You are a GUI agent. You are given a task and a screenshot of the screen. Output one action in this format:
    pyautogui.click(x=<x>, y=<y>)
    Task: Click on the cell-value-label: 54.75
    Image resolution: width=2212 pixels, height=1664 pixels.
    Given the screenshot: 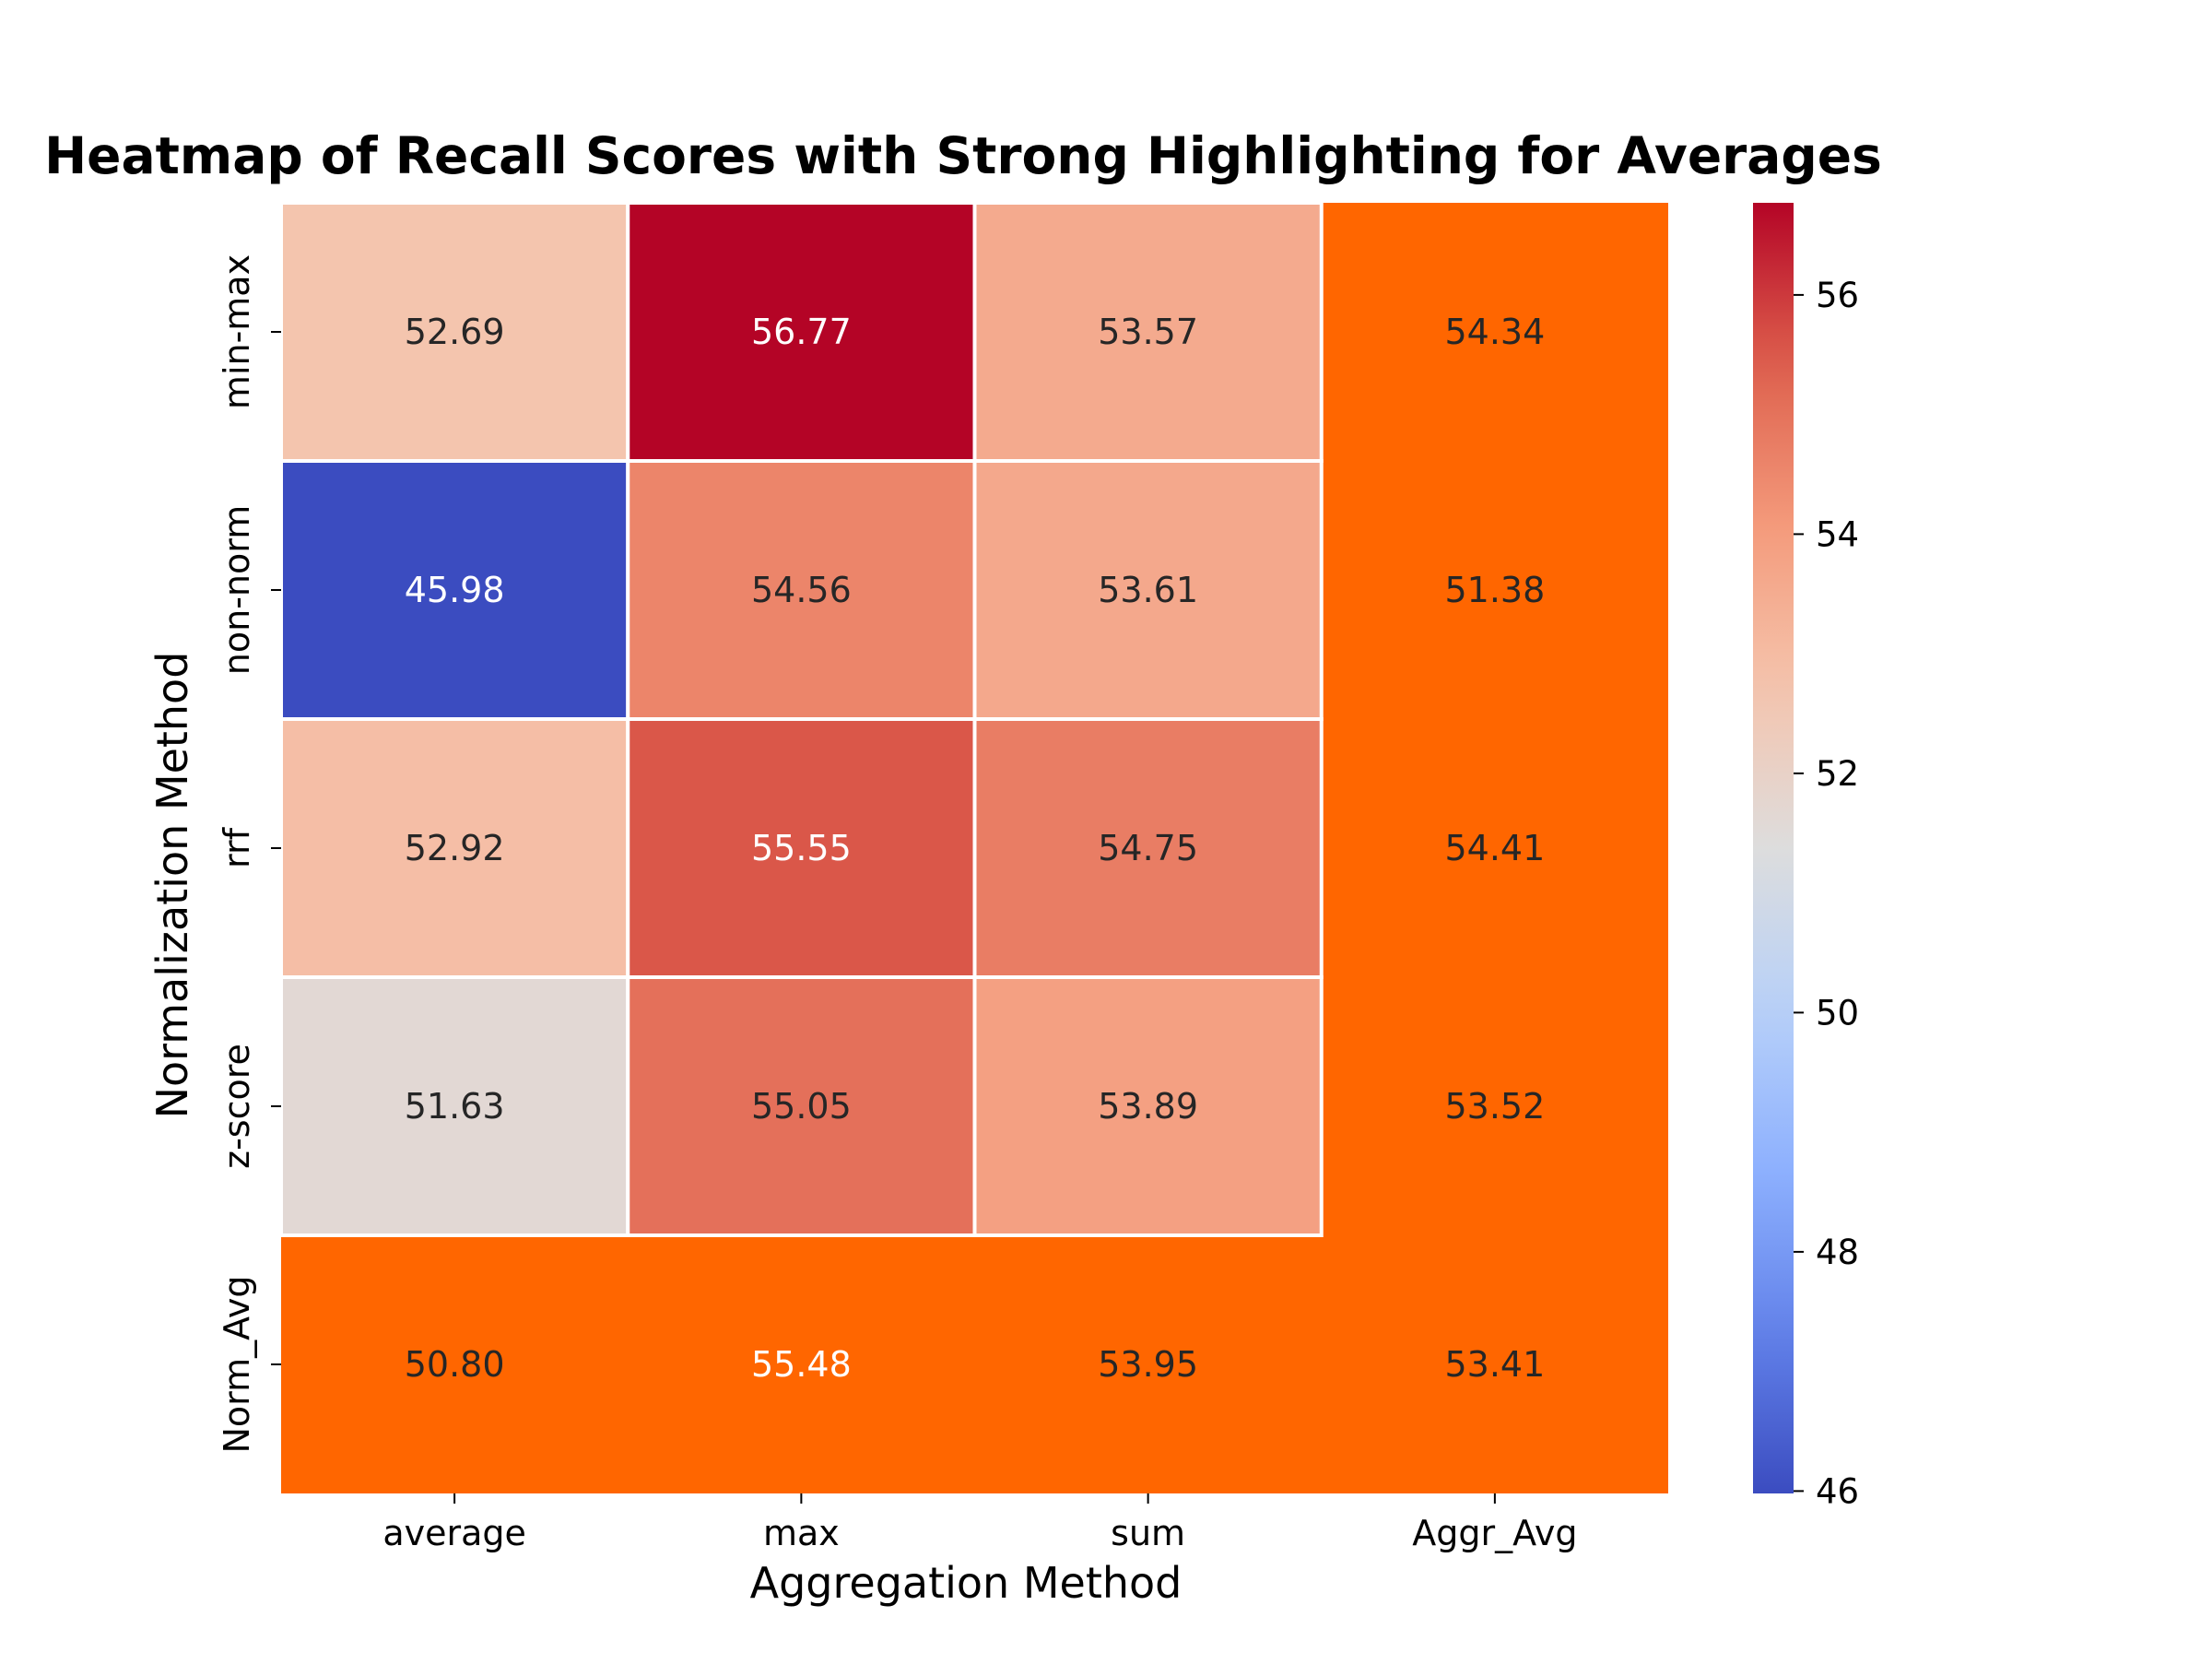 What is the action you would take?
    pyautogui.click(x=1148, y=848)
    